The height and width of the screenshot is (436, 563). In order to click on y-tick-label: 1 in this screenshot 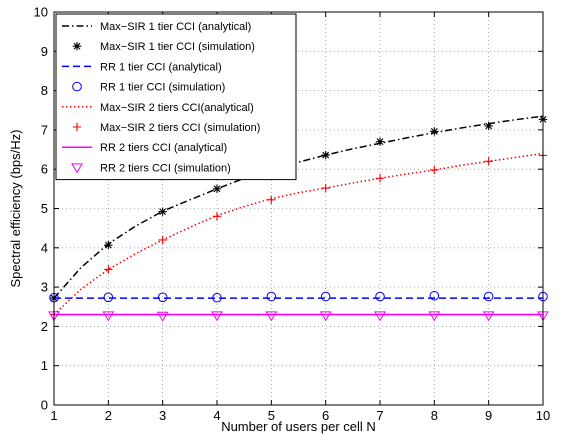, I will do `click(44, 365)`.